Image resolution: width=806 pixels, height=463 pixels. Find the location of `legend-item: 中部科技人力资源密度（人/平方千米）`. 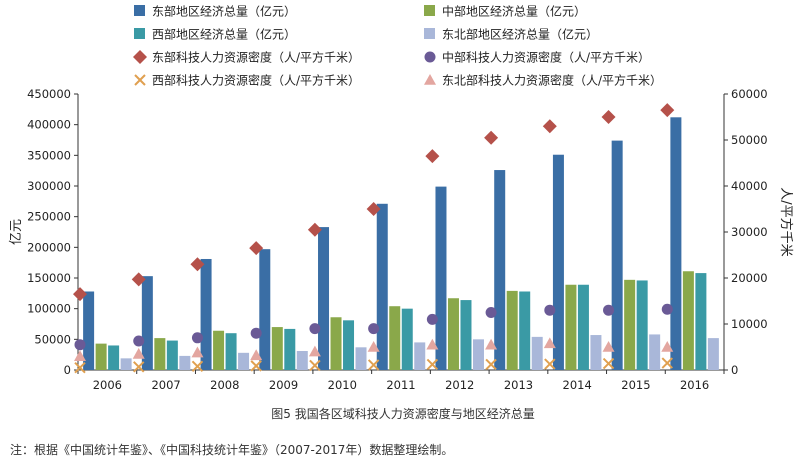

legend-item: 中部科技人力资源密度（人/平方千米） is located at coordinates (537, 57).